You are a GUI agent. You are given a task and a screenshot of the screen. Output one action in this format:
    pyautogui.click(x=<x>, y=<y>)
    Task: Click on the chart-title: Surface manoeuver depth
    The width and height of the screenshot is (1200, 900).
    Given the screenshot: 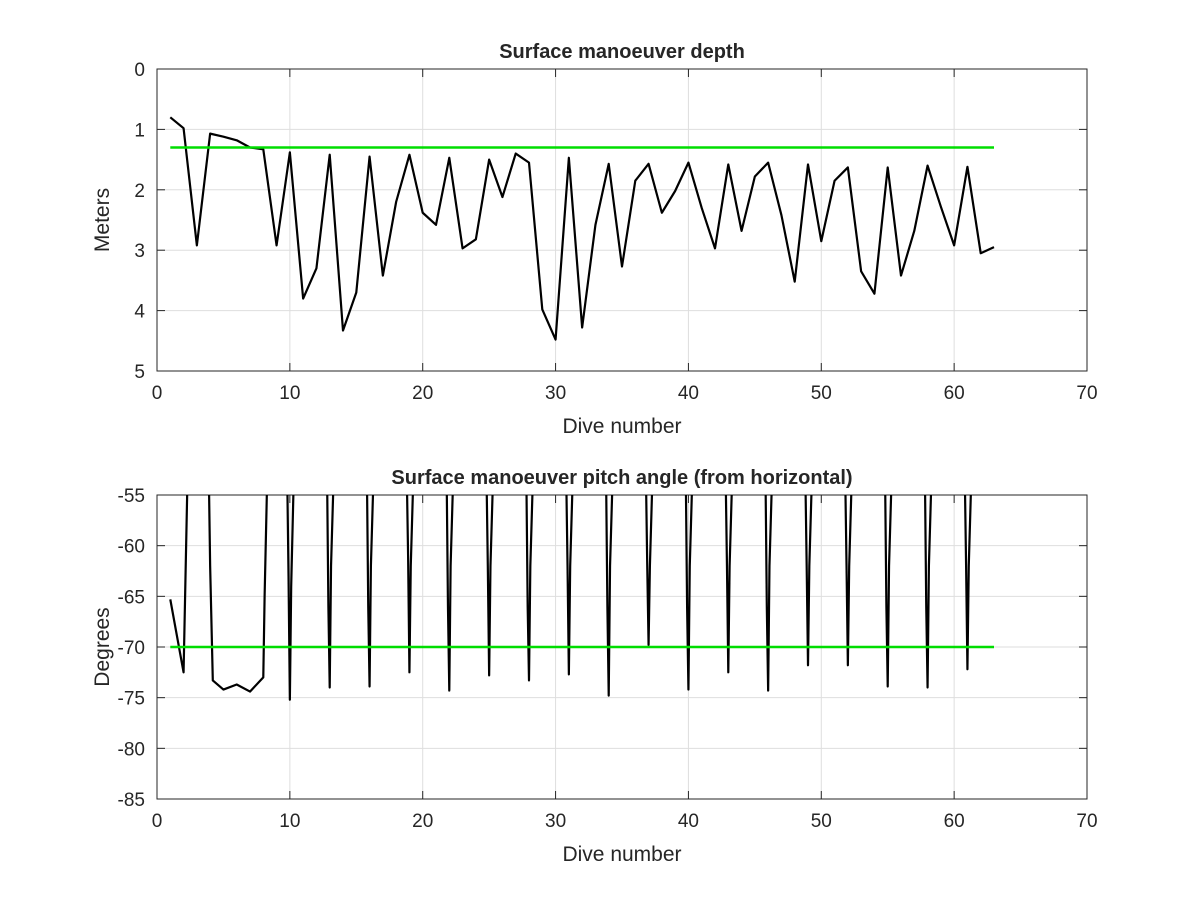 What is the action you would take?
    pyautogui.click(x=622, y=52)
    